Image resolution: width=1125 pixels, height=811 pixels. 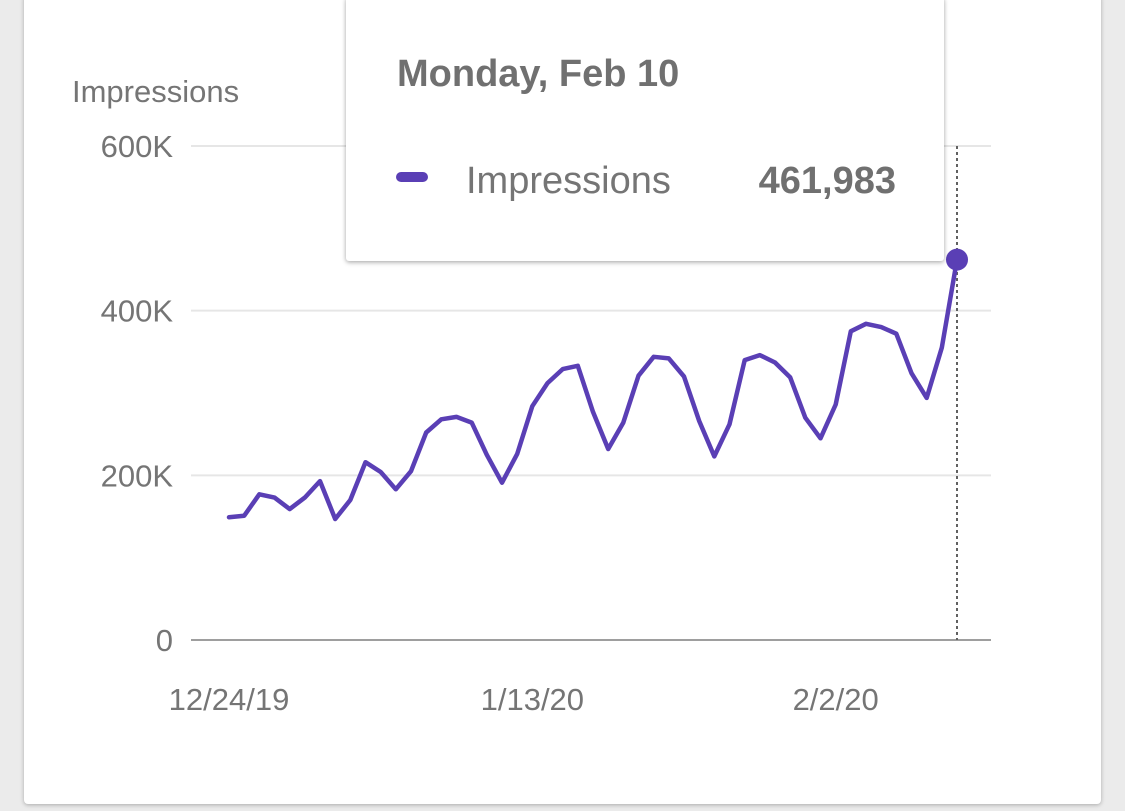 I want to click on tooltip-series-value: 461,983, so click(x=827, y=181).